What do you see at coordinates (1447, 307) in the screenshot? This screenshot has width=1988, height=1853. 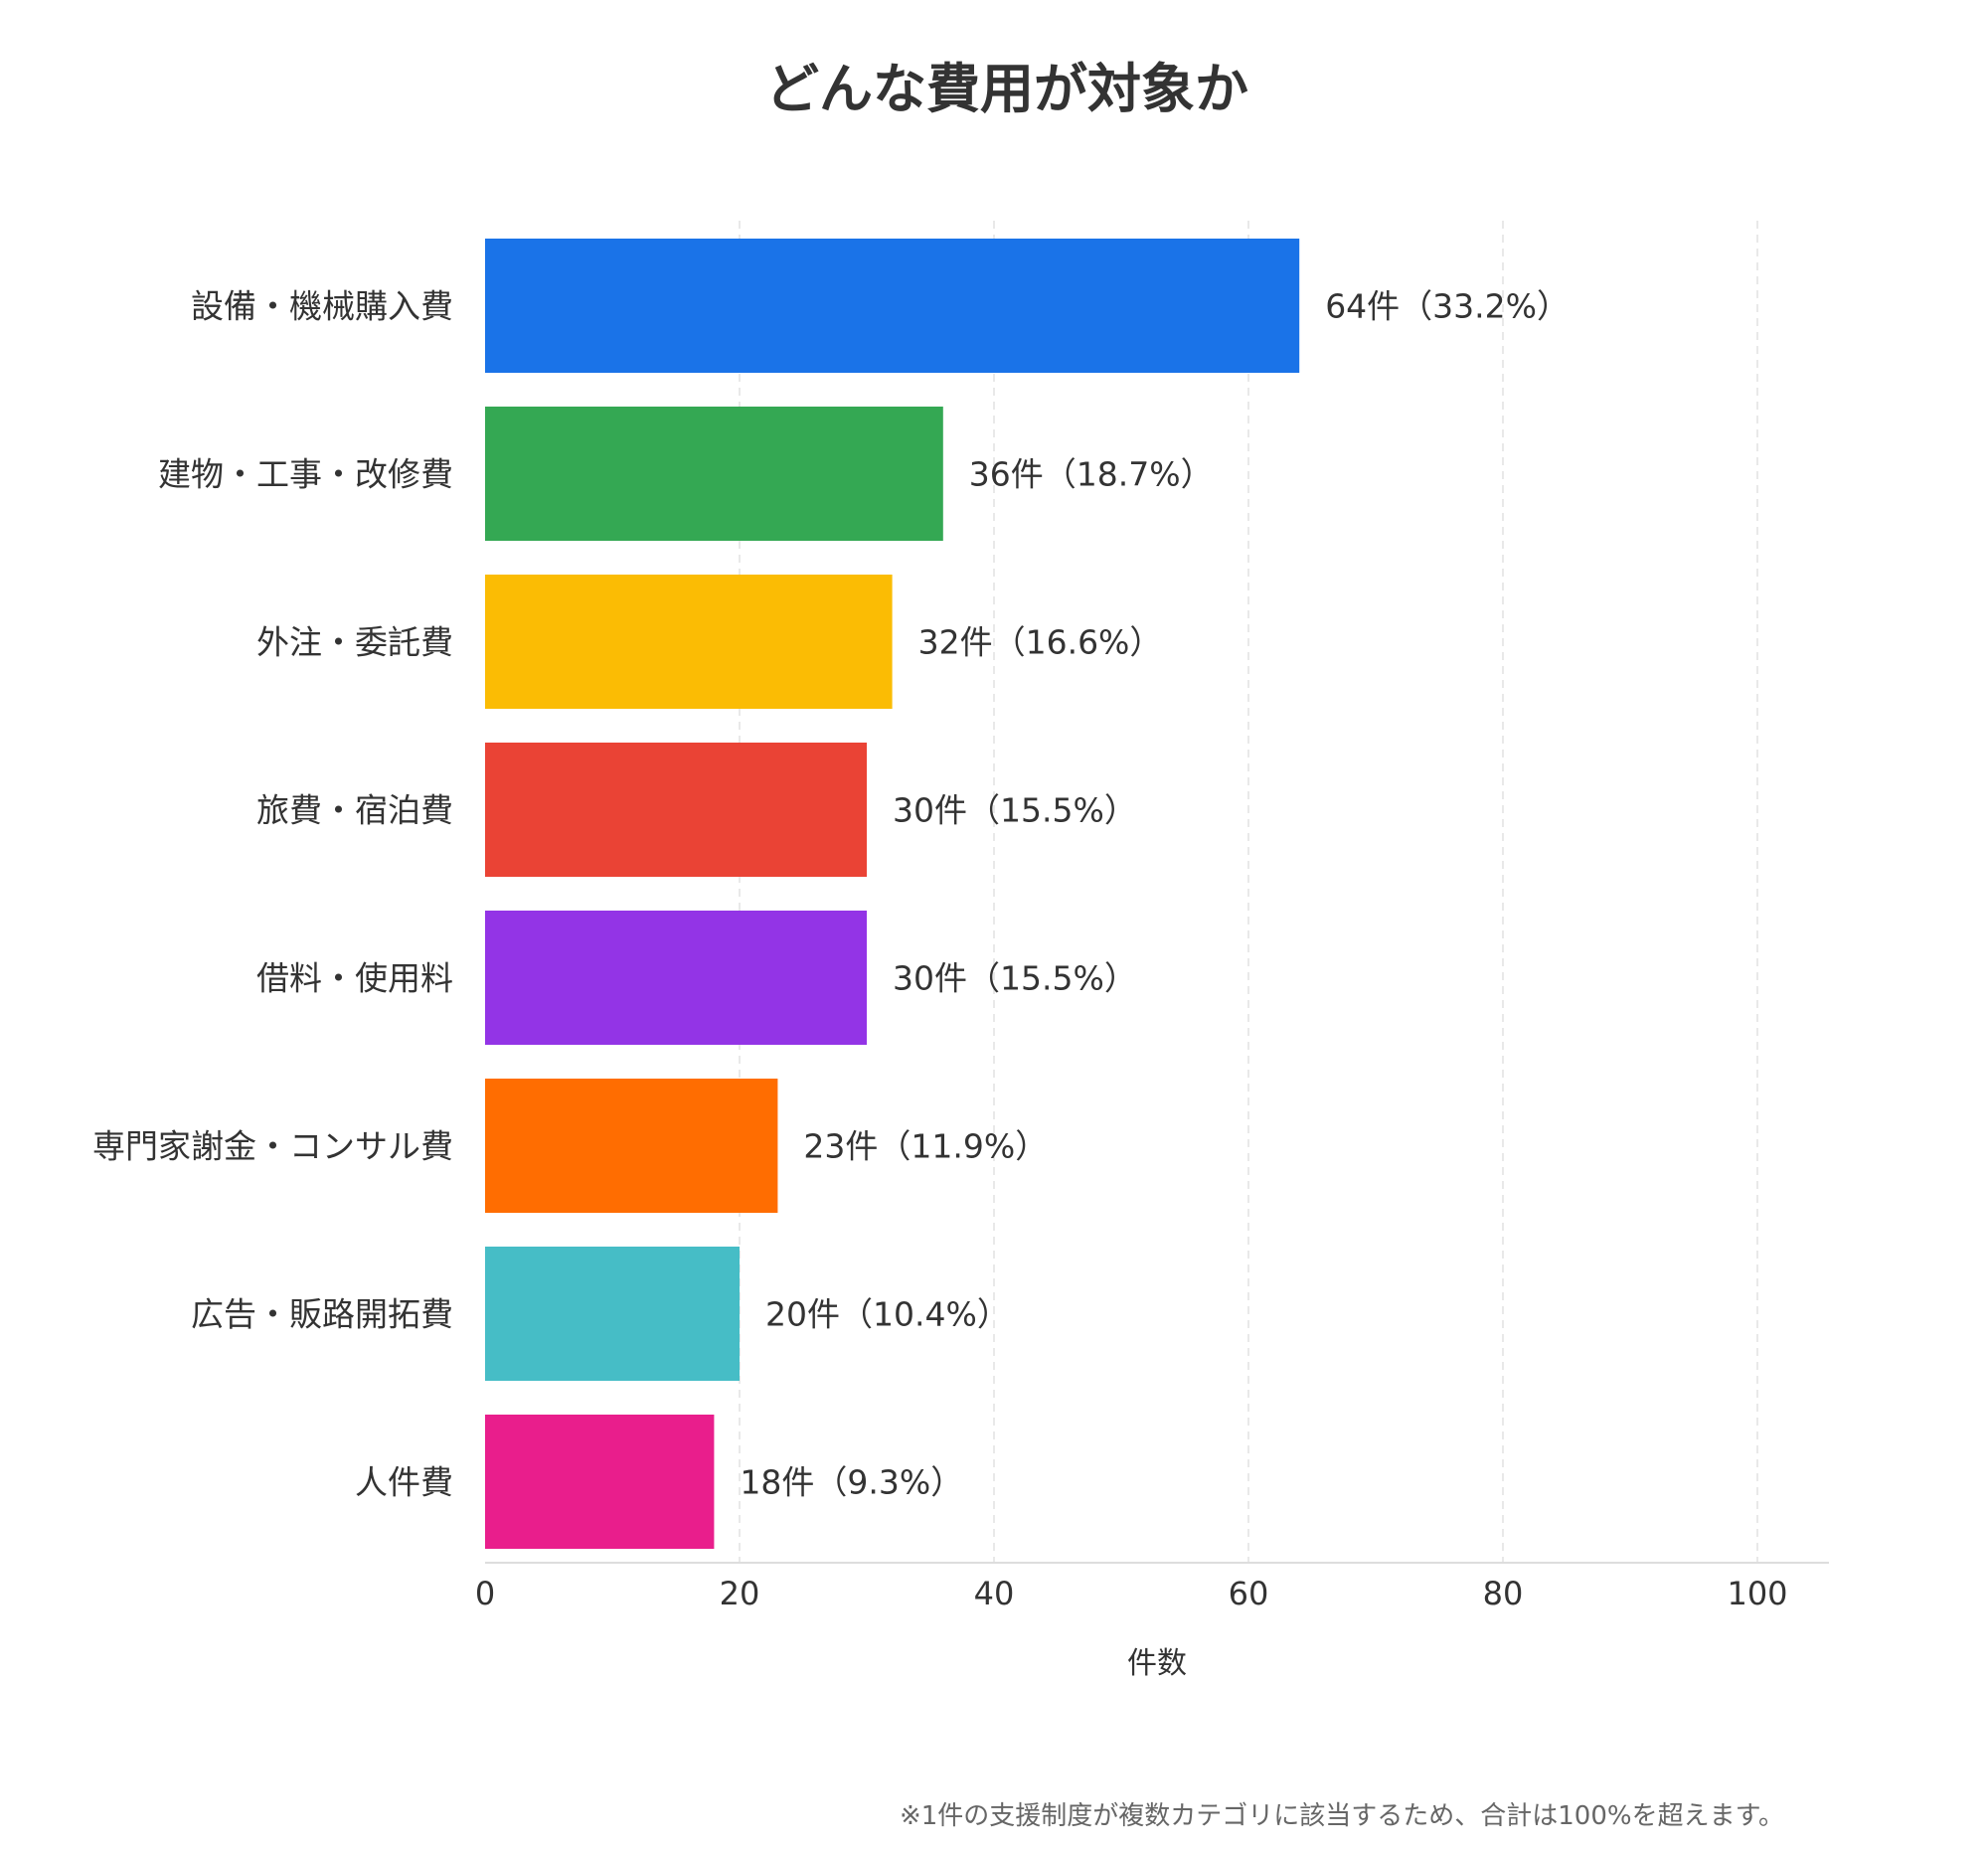 I see `value-label: 64件（33.2%）` at bounding box center [1447, 307].